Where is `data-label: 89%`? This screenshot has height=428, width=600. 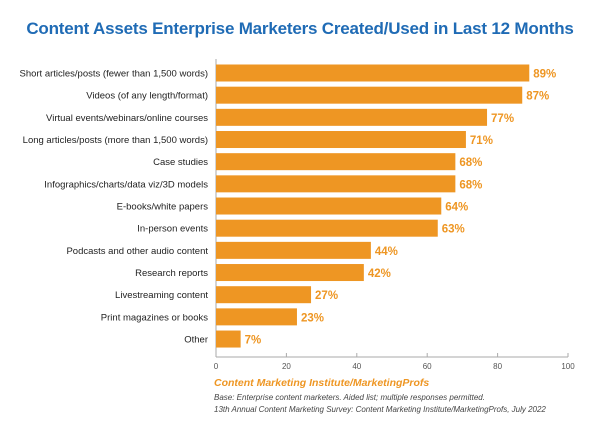 data-label: 89% is located at coordinates (544, 75).